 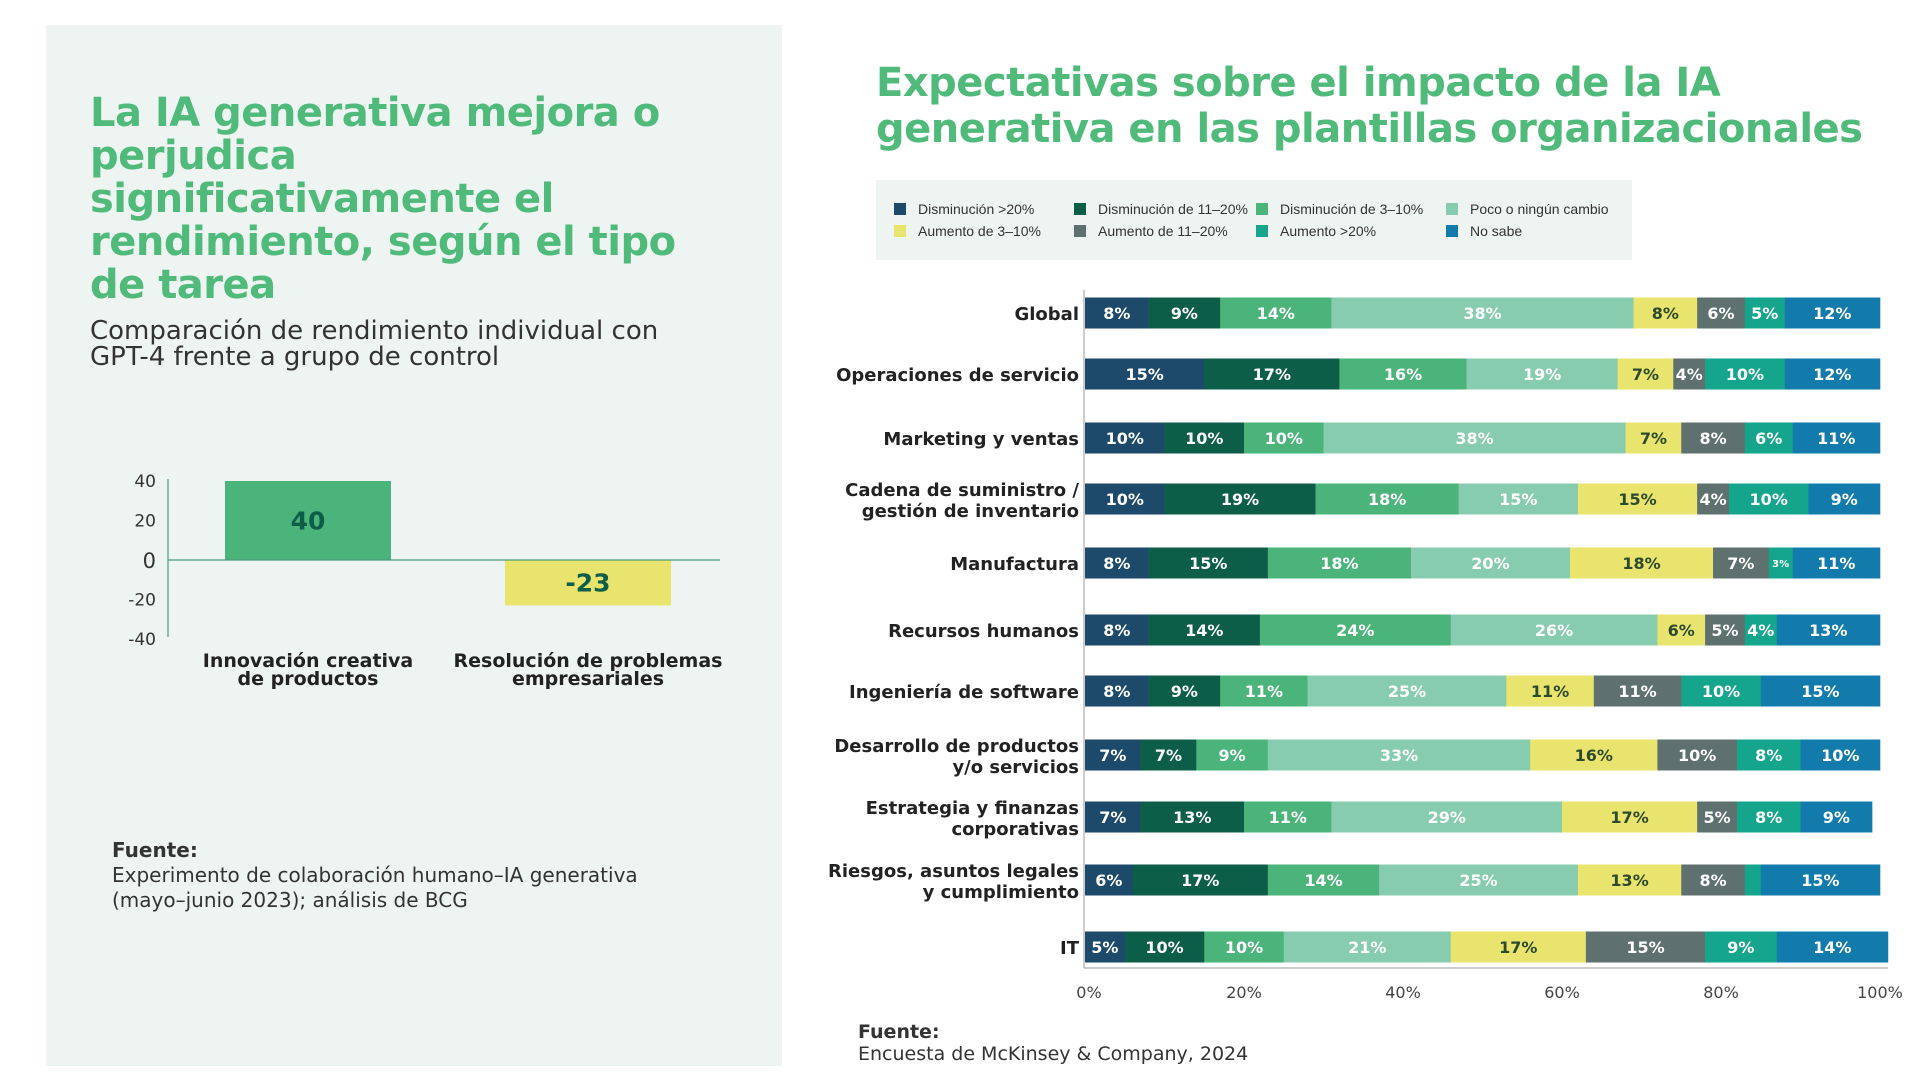 I want to click on legend-label: Aumento >20%, so click(x=1328, y=231).